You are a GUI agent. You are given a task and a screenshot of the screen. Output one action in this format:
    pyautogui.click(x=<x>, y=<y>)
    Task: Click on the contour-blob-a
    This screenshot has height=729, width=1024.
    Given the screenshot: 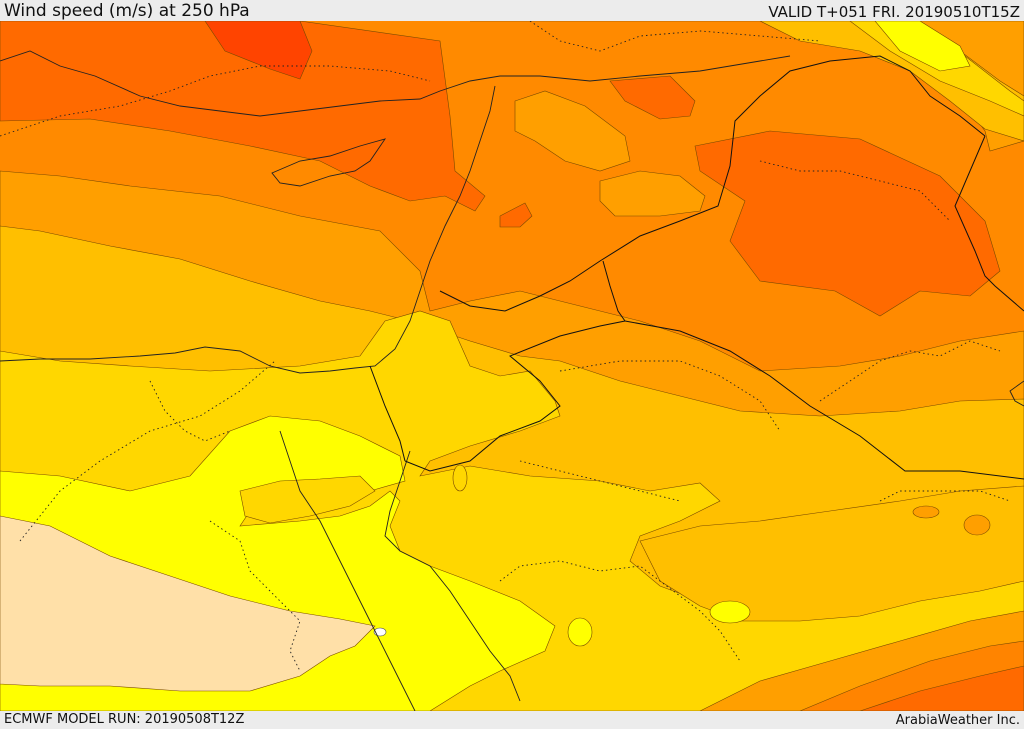 What is the action you would take?
    pyautogui.click(x=460, y=478)
    